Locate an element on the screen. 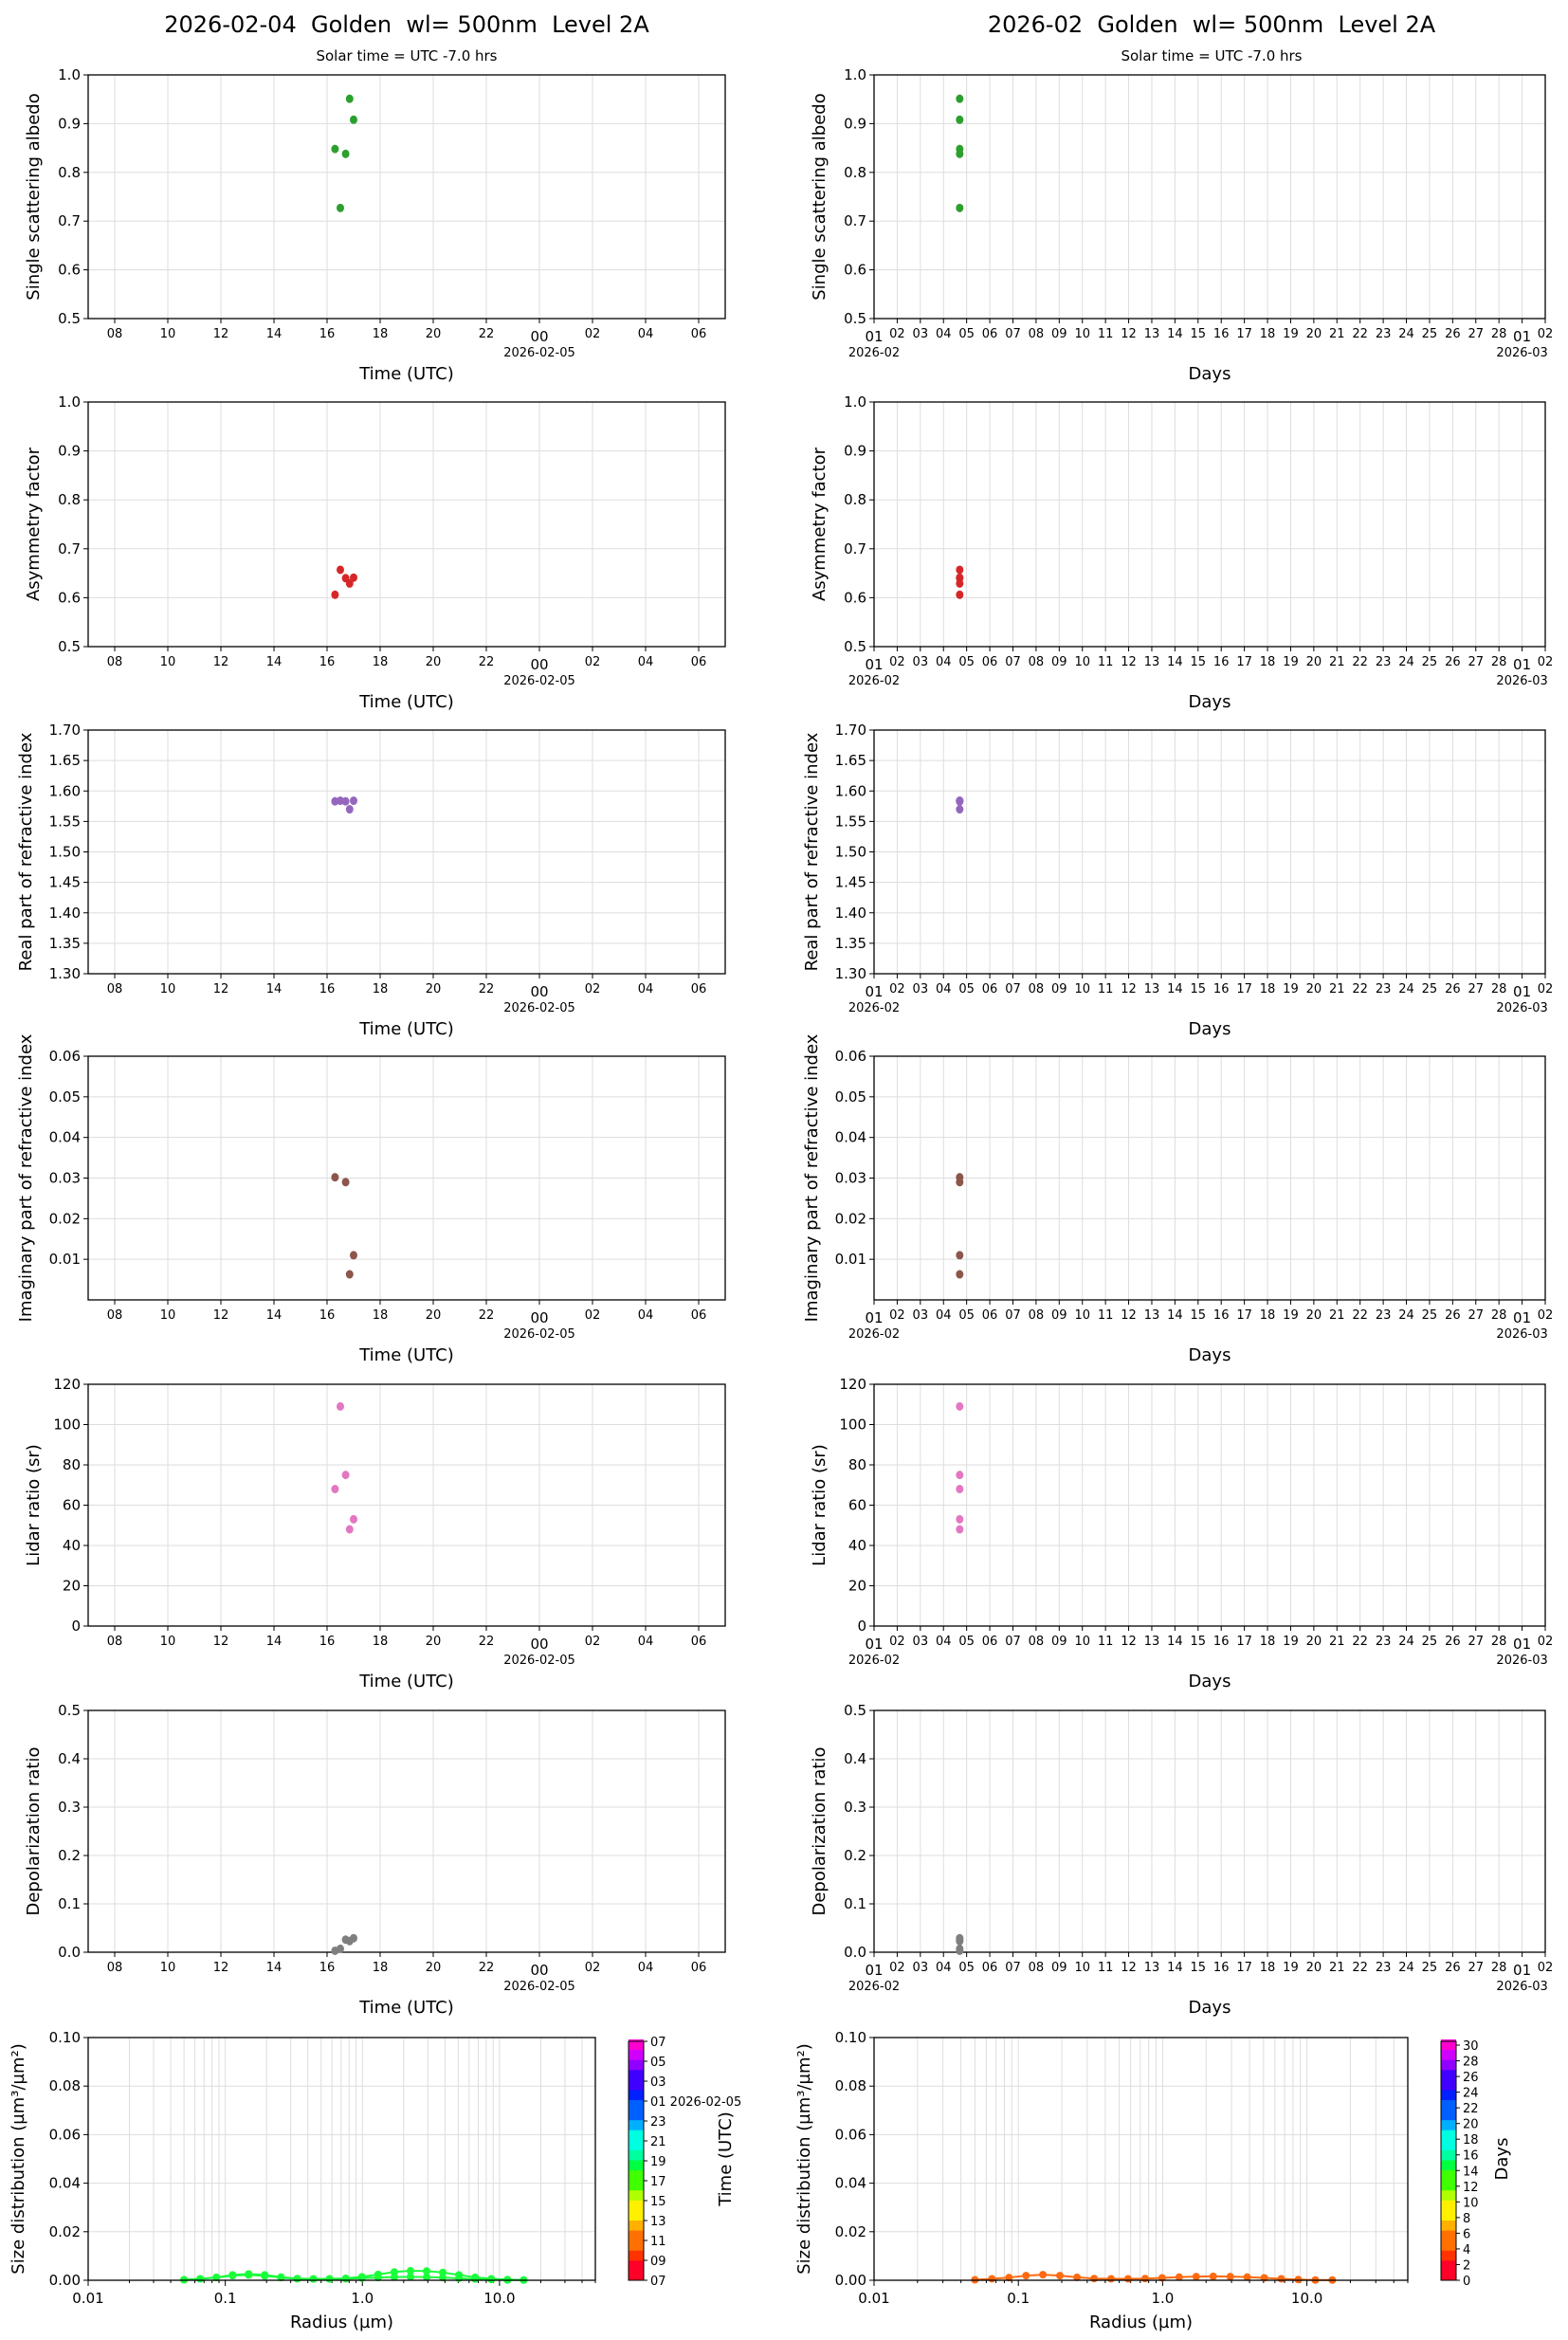 The height and width of the screenshot is (2340, 1568). svg-text: 0.0 is located at coordinates (69, 1952).